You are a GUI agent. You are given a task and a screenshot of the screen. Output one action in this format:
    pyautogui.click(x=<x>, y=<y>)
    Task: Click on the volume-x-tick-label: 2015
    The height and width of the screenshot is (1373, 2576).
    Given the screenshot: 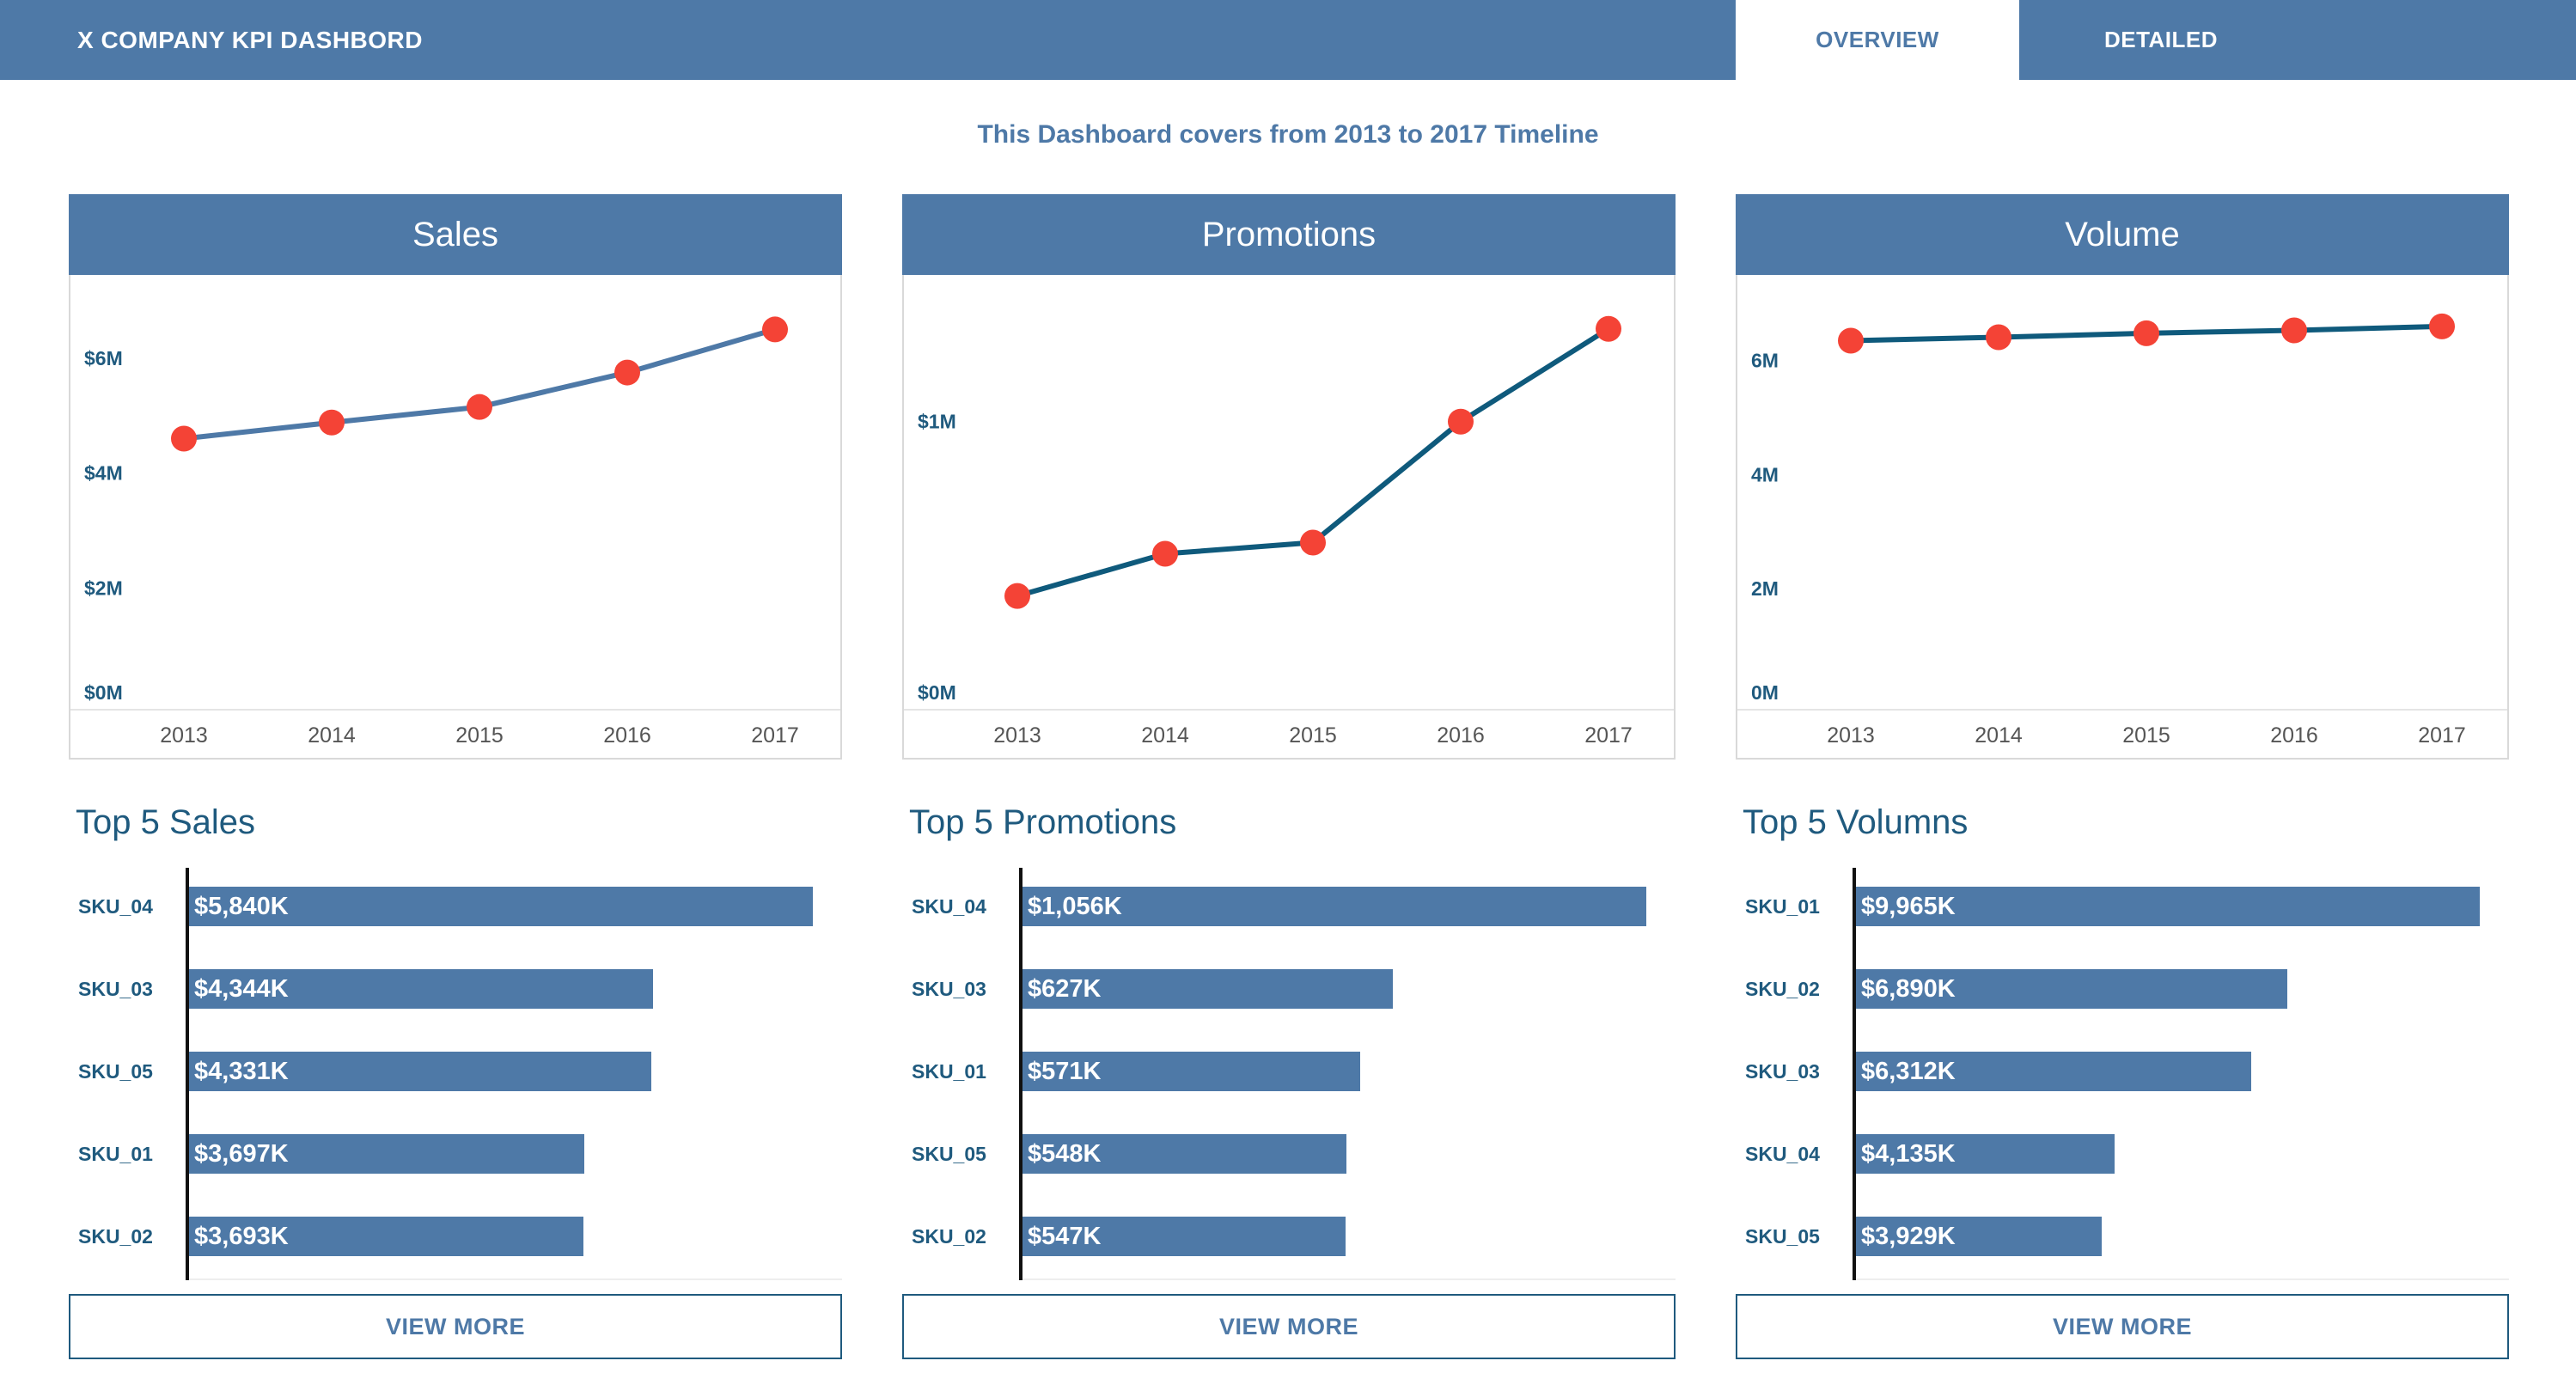 What is the action you would take?
    pyautogui.click(x=2146, y=735)
    